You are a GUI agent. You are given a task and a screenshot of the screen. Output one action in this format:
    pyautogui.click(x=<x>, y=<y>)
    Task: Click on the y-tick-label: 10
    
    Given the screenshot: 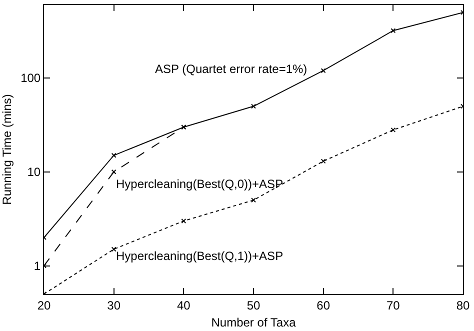 What is the action you would take?
    pyautogui.click(x=34, y=172)
    